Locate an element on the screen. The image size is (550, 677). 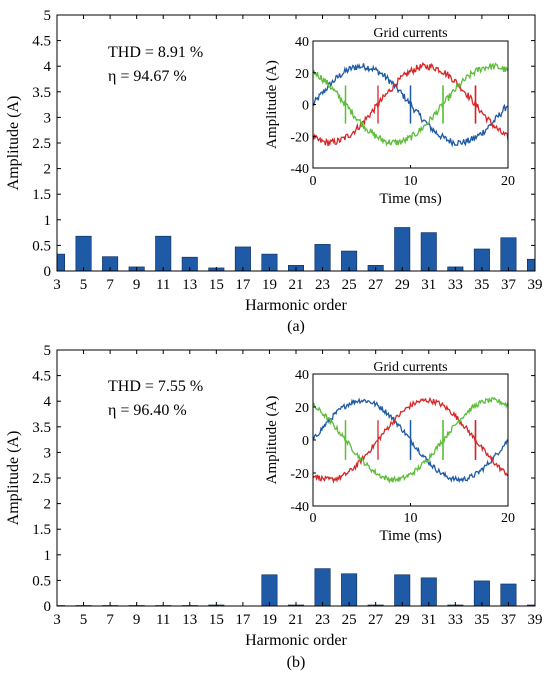
efficiency-annotation: η = 96.40 % is located at coordinates (147, 410).